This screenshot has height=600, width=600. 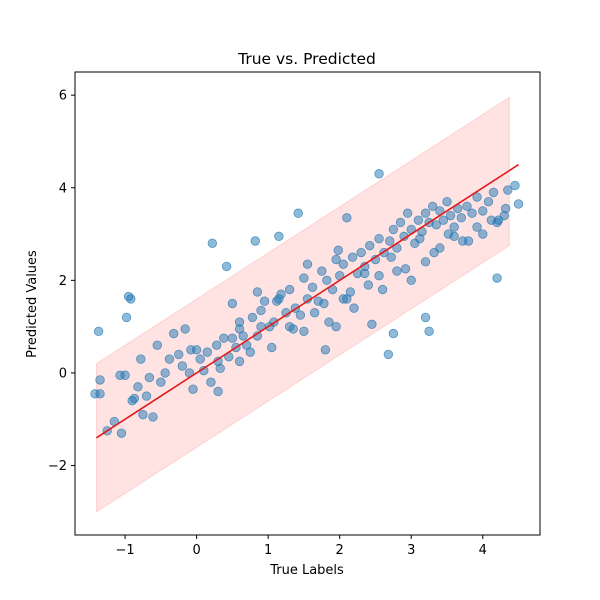 I want to click on x-tick-label: 4, so click(x=483, y=550).